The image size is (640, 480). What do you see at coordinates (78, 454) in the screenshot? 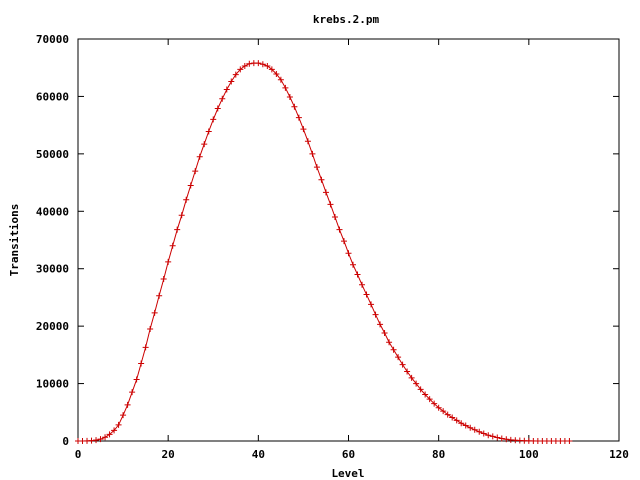
I see `x-tick-label: 0` at bounding box center [78, 454].